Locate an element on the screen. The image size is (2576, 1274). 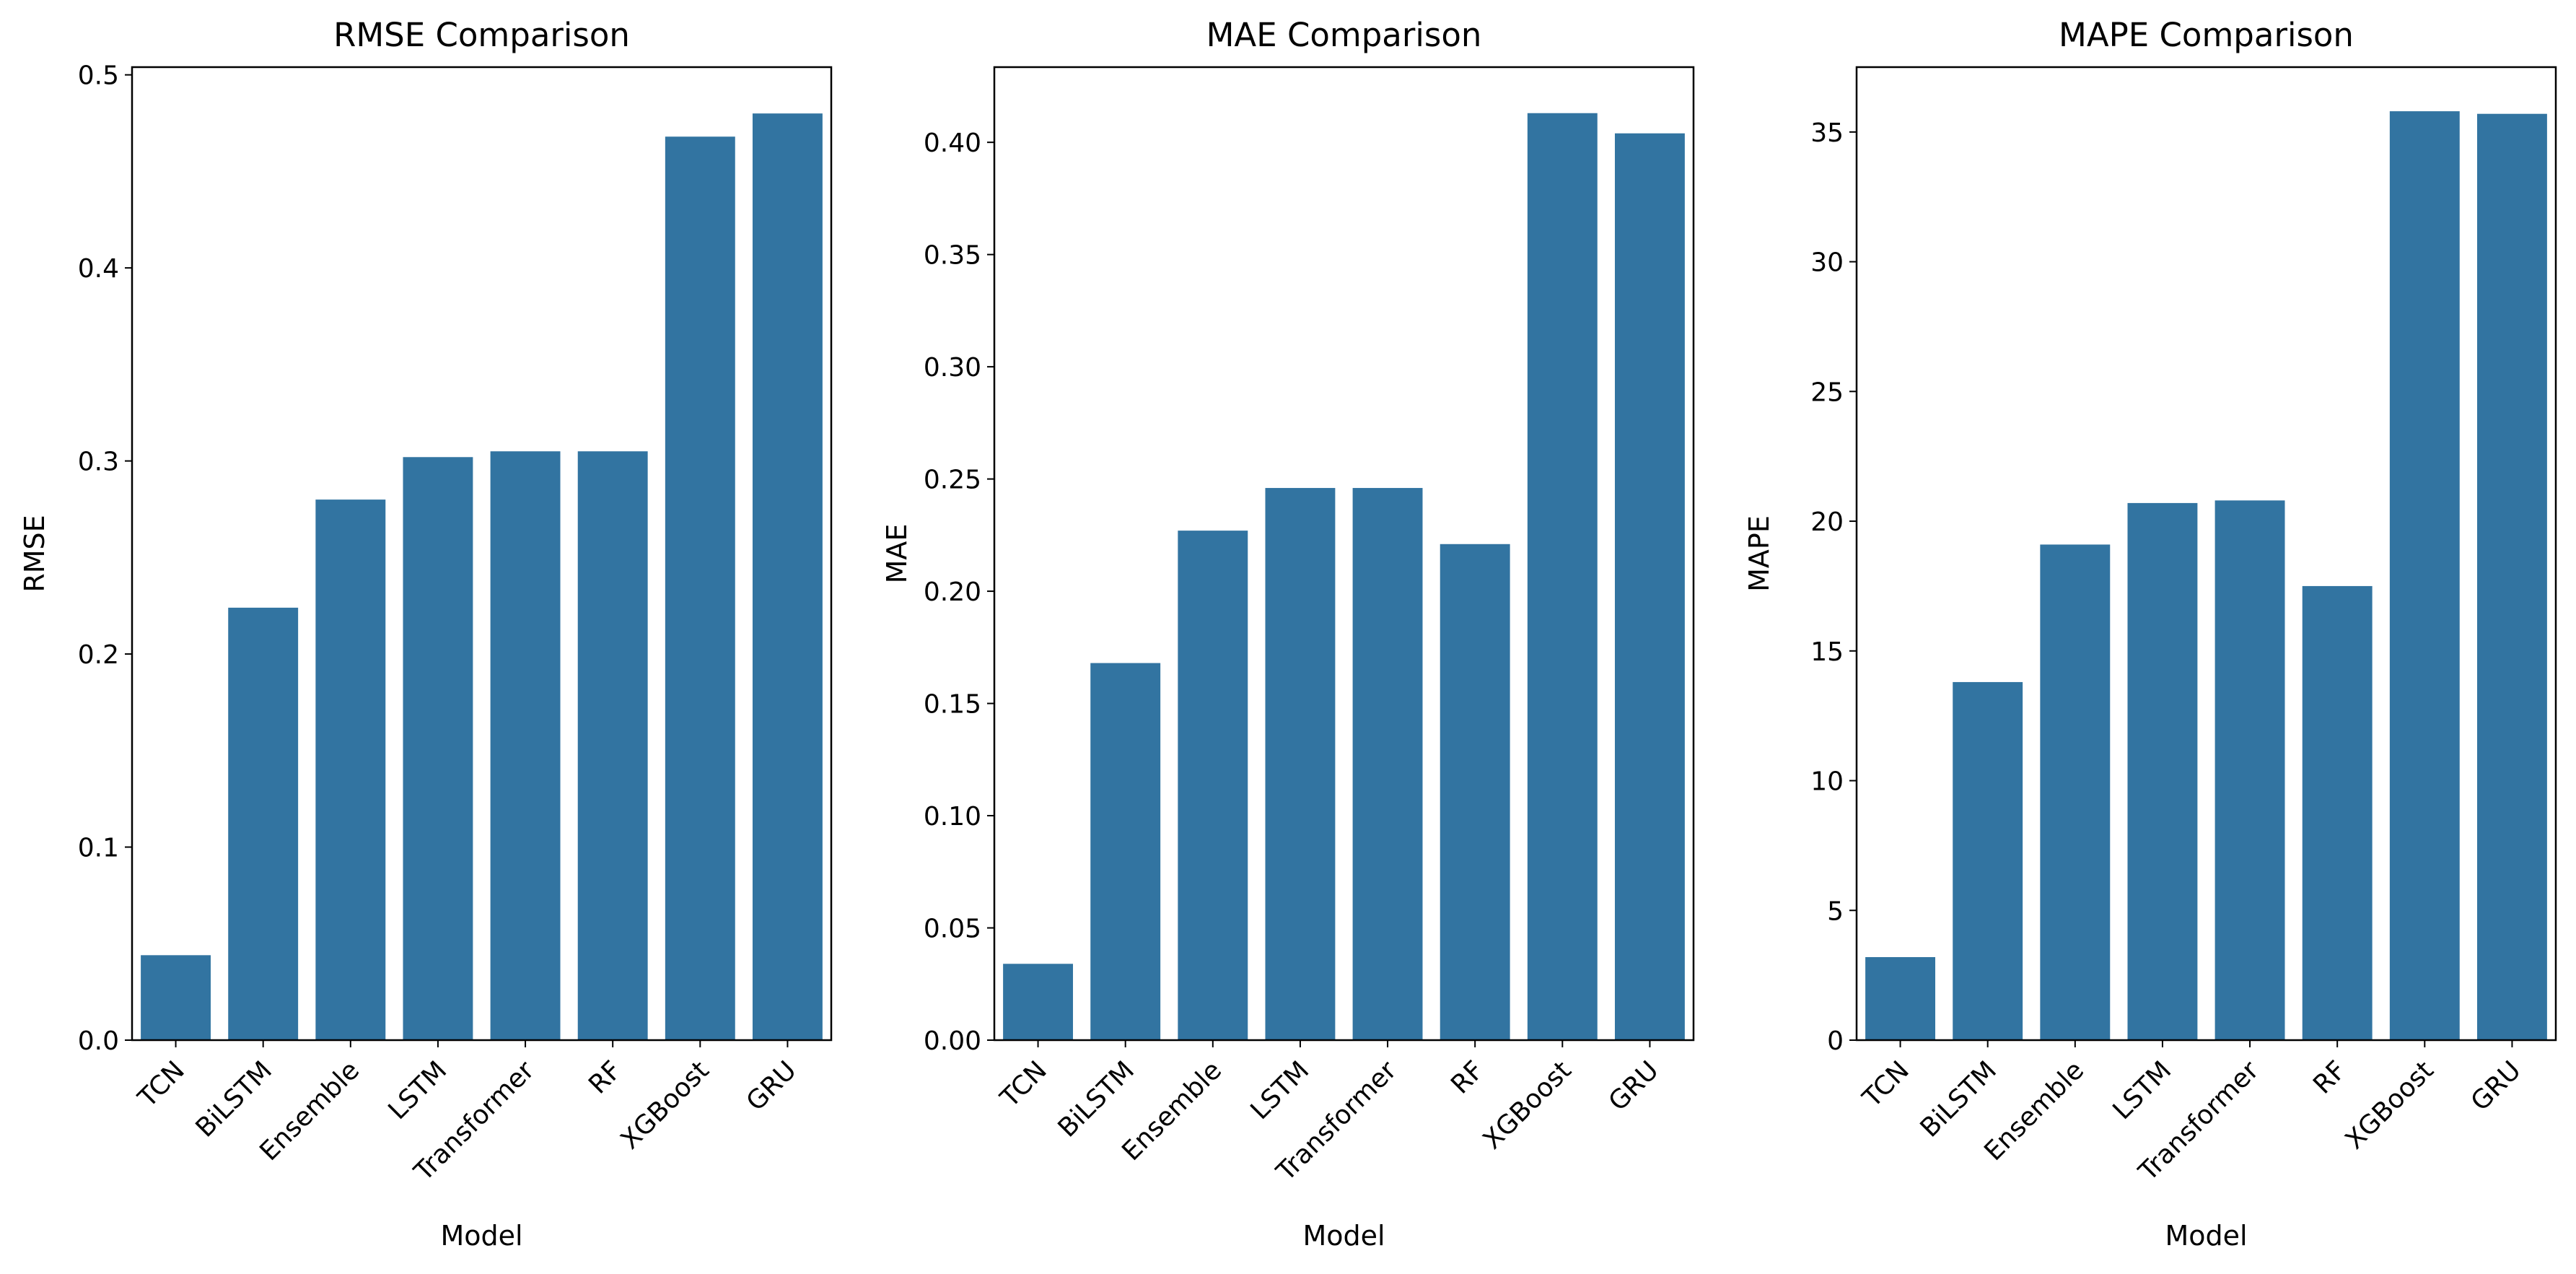
chart-title: MAPE Comparison is located at coordinates (2206, 35).